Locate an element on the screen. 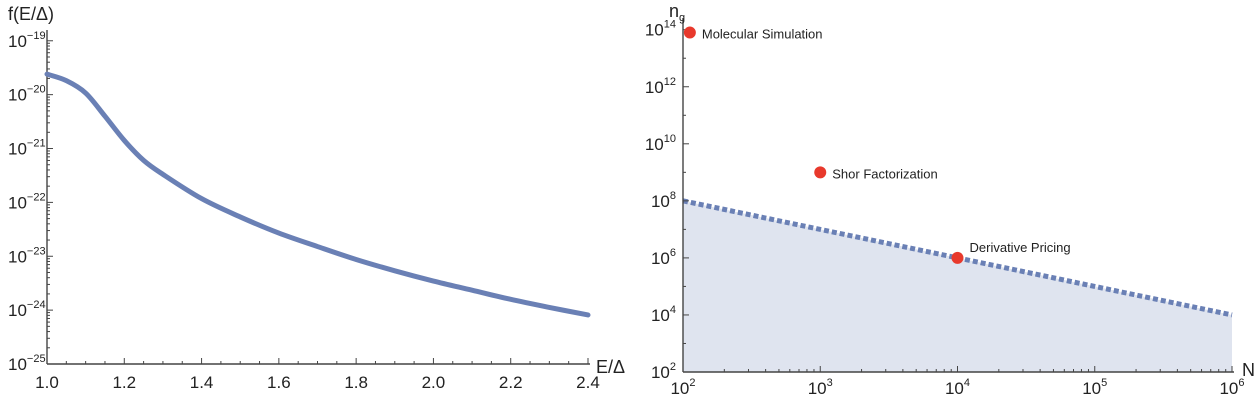 Image resolution: width=1260 pixels, height=400 pixels. x-axis-title: N is located at coordinates (1248, 370).